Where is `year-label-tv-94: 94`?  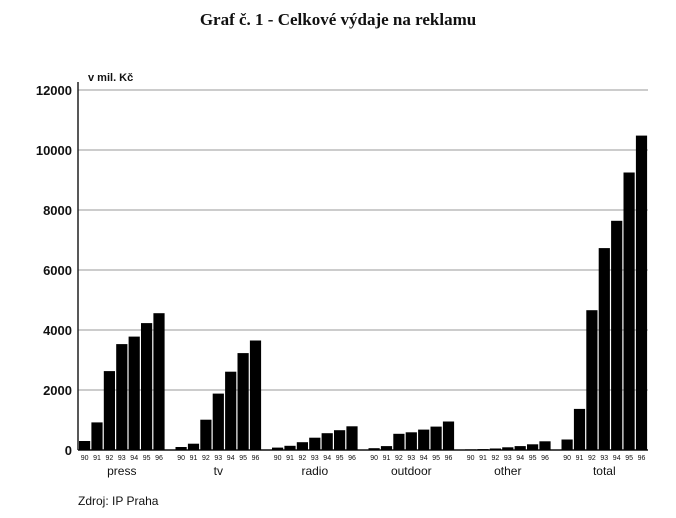 year-label-tv-94: 94 is located at coordinates (231, 458).